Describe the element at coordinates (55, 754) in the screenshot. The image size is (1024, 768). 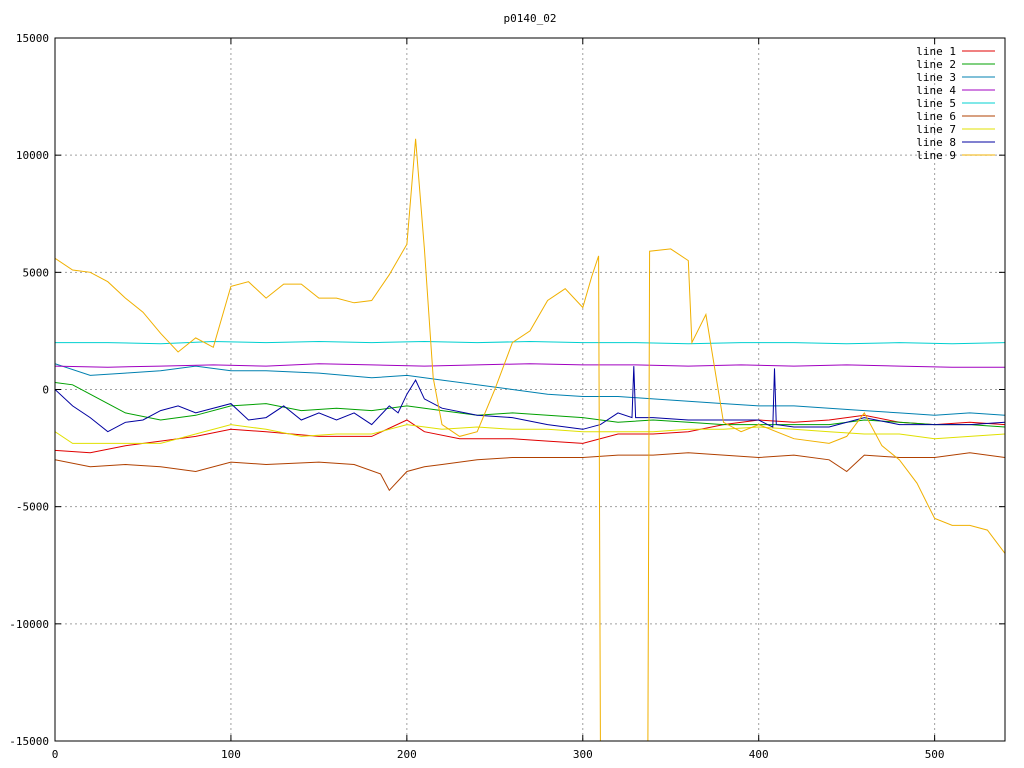
I see `x-tick-label-0: 0` at that location.